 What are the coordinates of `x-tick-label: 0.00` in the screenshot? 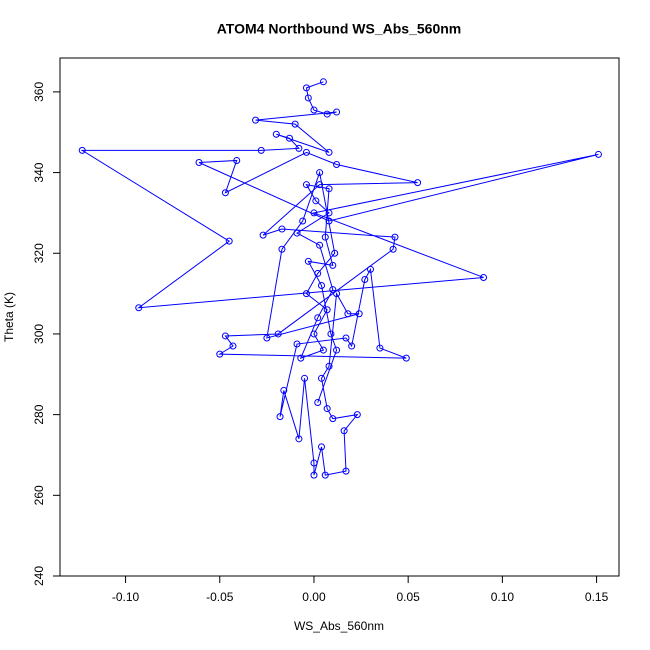 It's located at (314, 597).